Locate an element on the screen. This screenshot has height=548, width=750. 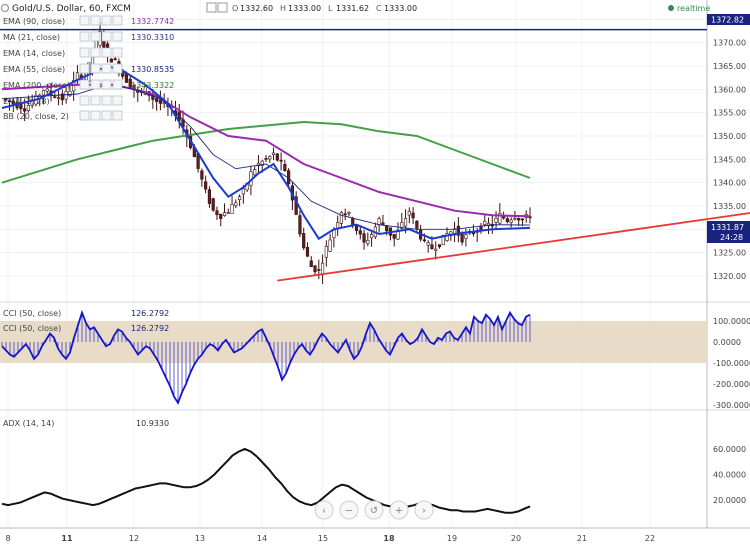
indicator-value: 1332.7742 is located at coordinates (152, 21).